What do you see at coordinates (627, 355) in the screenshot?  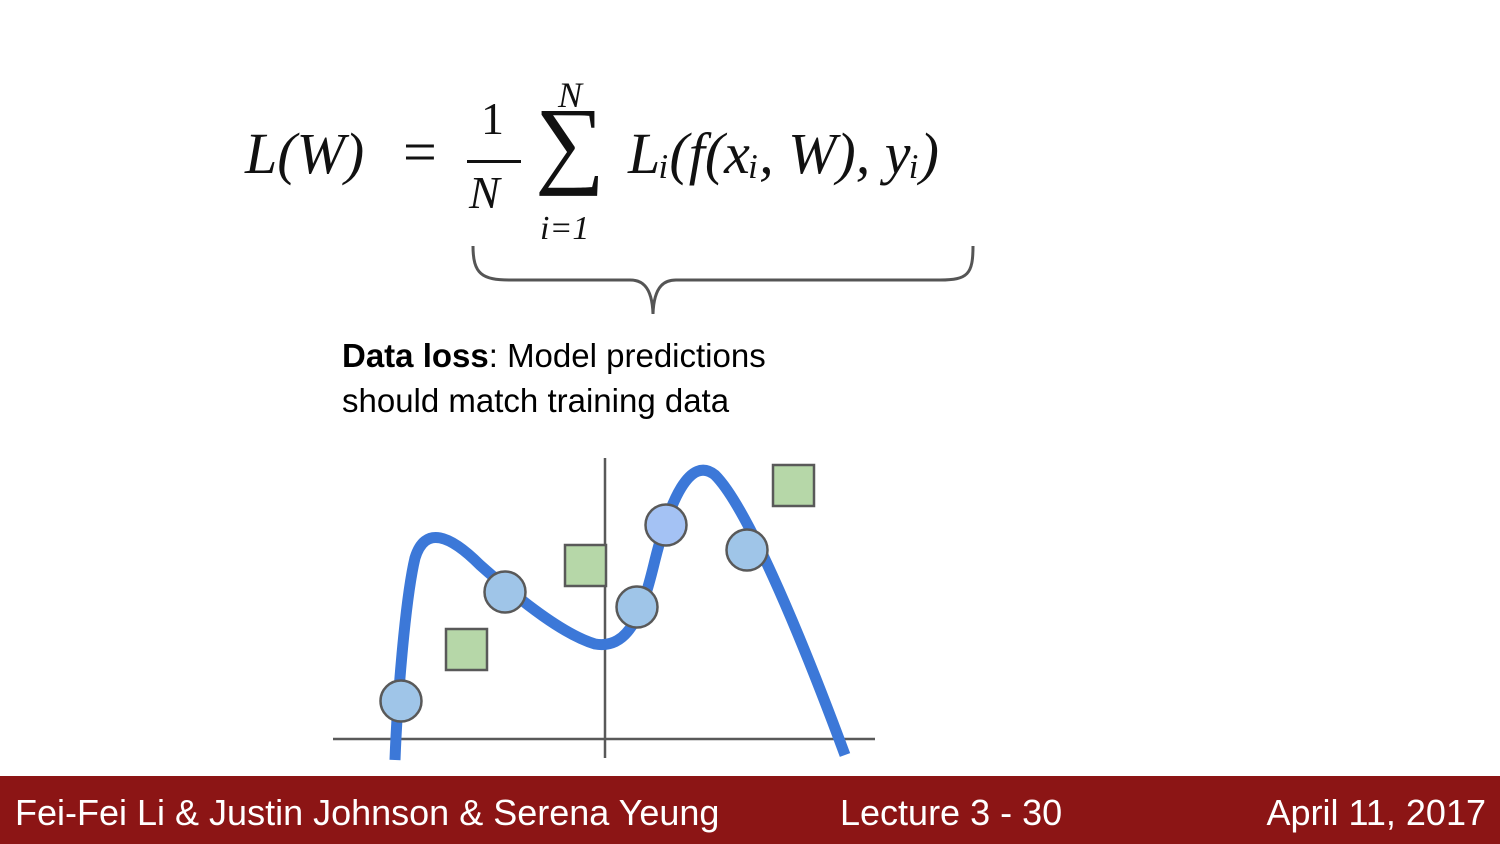 I see `caption-rest: : Model predictions` at bounding box center [627, 355].